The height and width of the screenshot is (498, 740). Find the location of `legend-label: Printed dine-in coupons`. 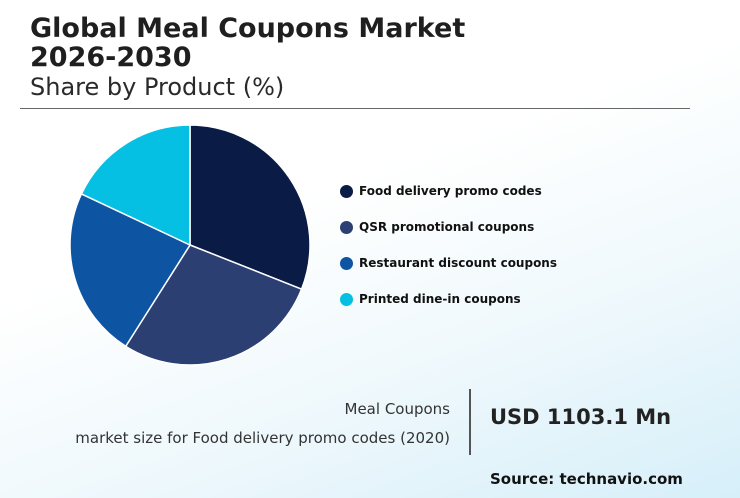

legend-label: Printed dine-in coupons is located at coordinates (440, 299).